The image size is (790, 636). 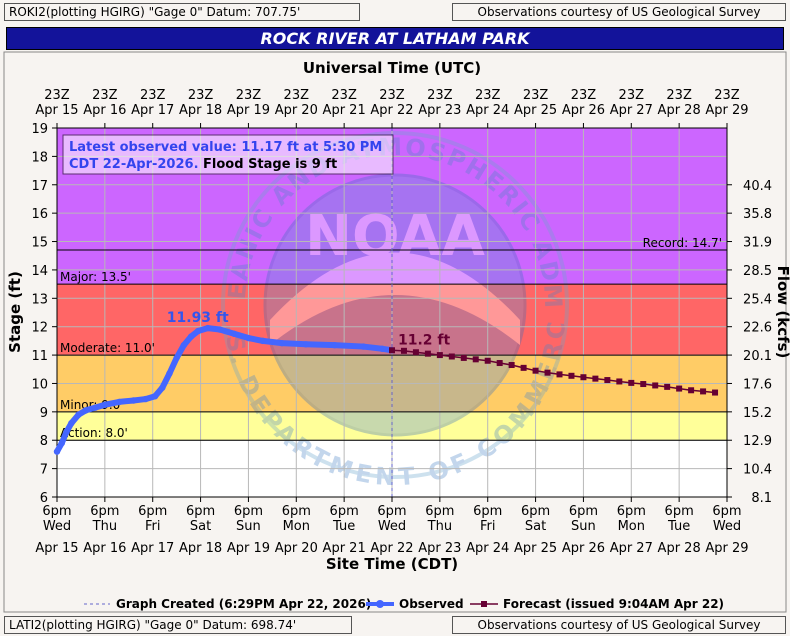 What do you see at coordinates (395, 38) in the screenshot?
I see `chart-title: ROCK RIVER AT LATHAM PARK` at bounding box center [395, 38].